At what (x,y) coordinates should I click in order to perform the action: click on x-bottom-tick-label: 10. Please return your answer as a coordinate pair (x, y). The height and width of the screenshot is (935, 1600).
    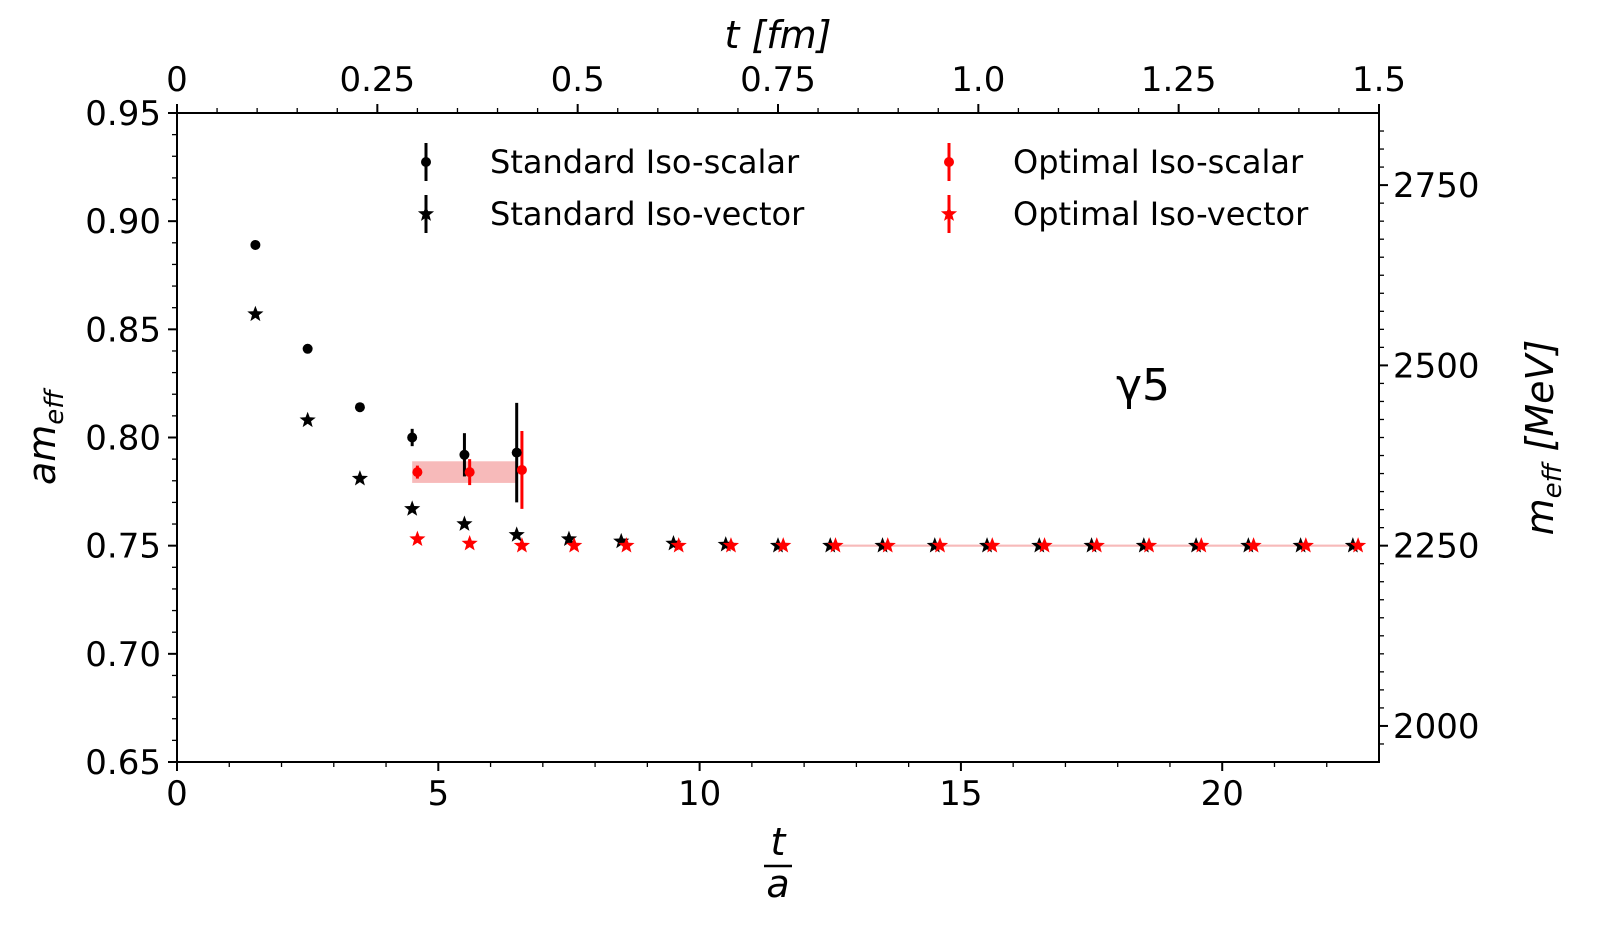
    Looking at the image, I should click on (699, 794).